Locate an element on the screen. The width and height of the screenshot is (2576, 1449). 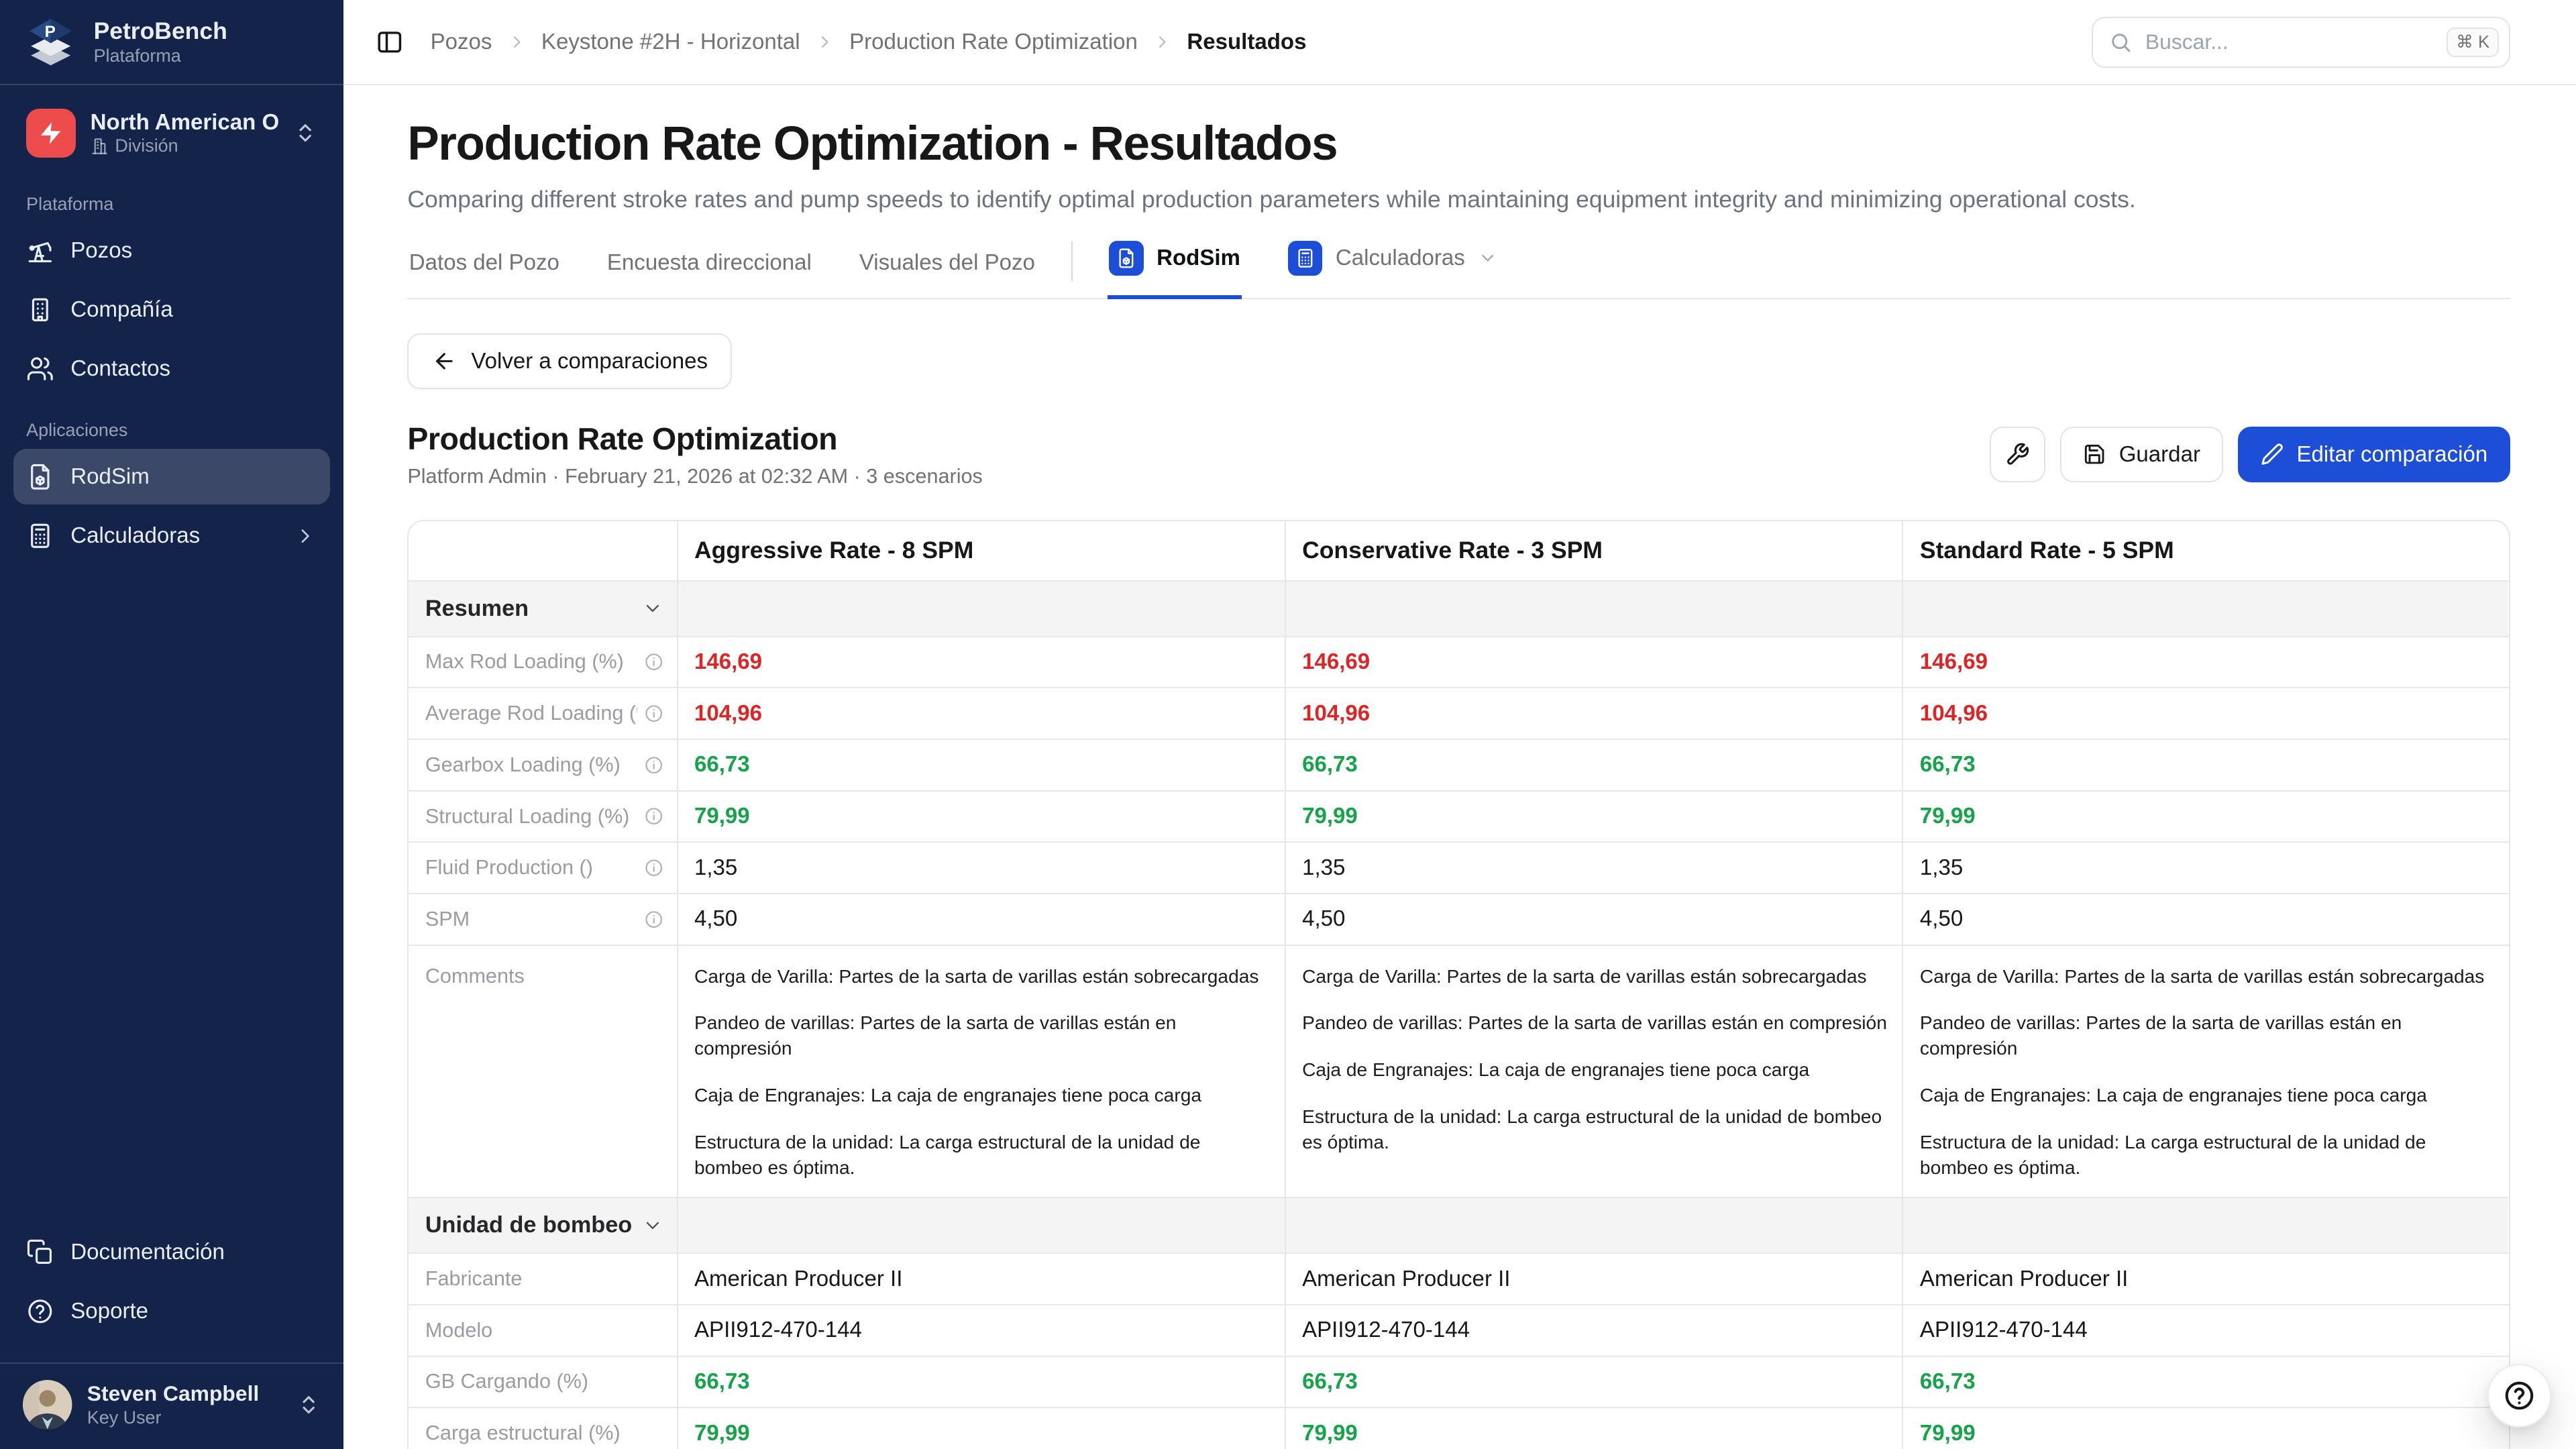
edit-comparison-button: Editar comparación is located at coordinates (2374, 454).